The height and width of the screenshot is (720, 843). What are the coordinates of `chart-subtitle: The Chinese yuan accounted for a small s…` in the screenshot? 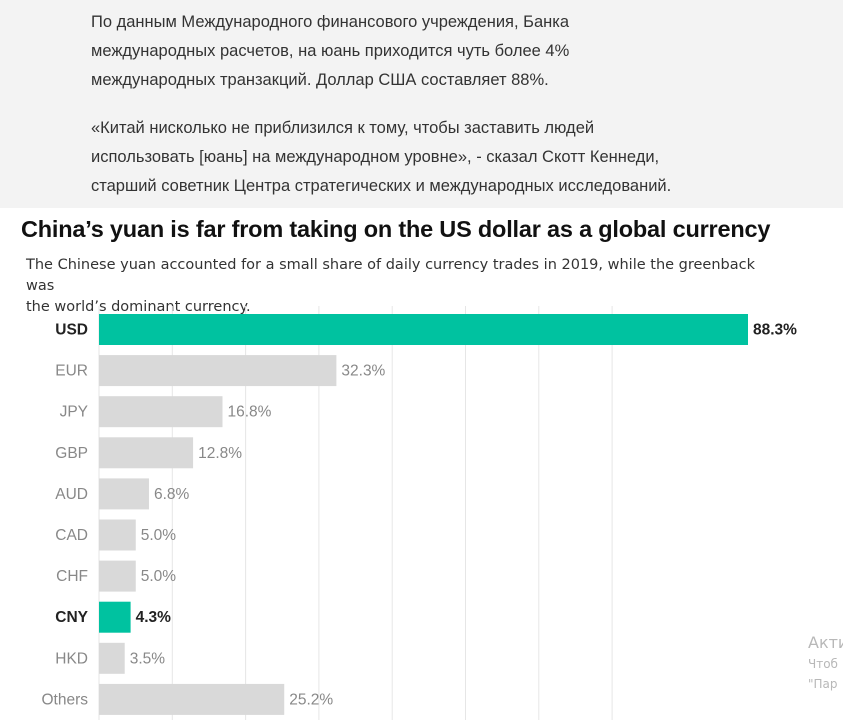 It's located at (406, 286).